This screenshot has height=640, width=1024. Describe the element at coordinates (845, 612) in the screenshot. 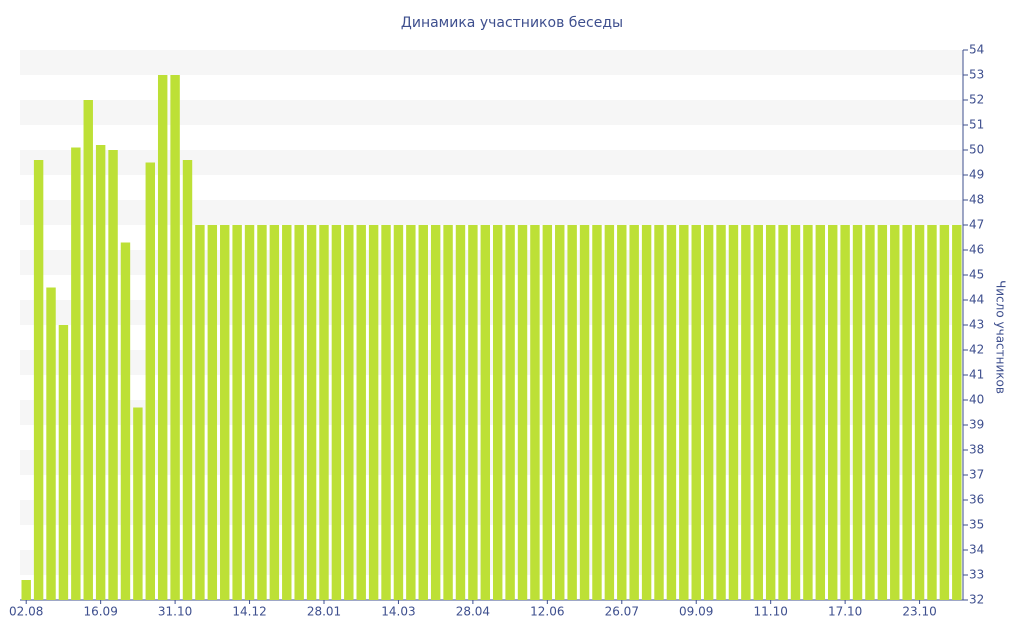

I see `x-tick-label: 17.10` at that location.